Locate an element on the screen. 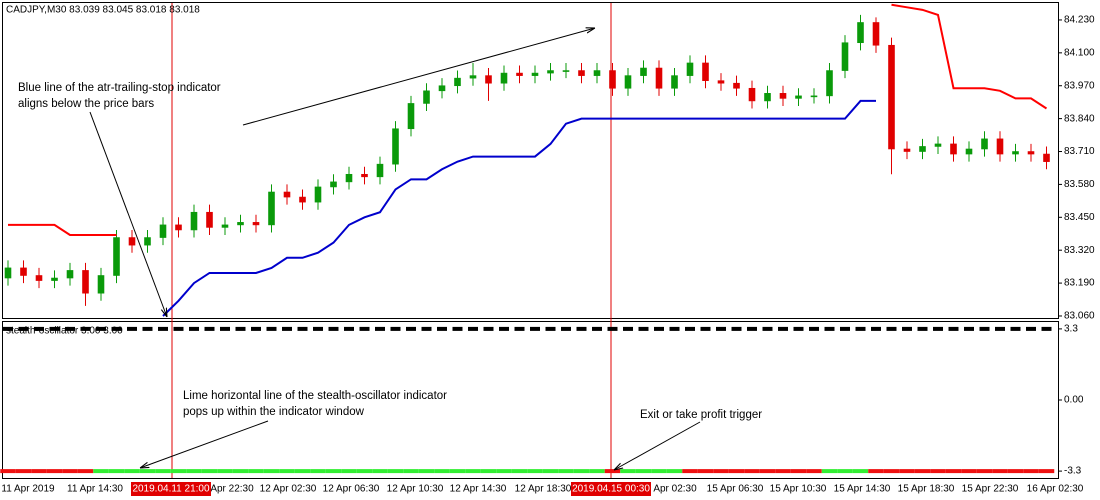 Image resolution: width=1100 pixels, height=500 pixels. x-tick-label: 12 Apr 18:30 is located at coordinates (543, 489).